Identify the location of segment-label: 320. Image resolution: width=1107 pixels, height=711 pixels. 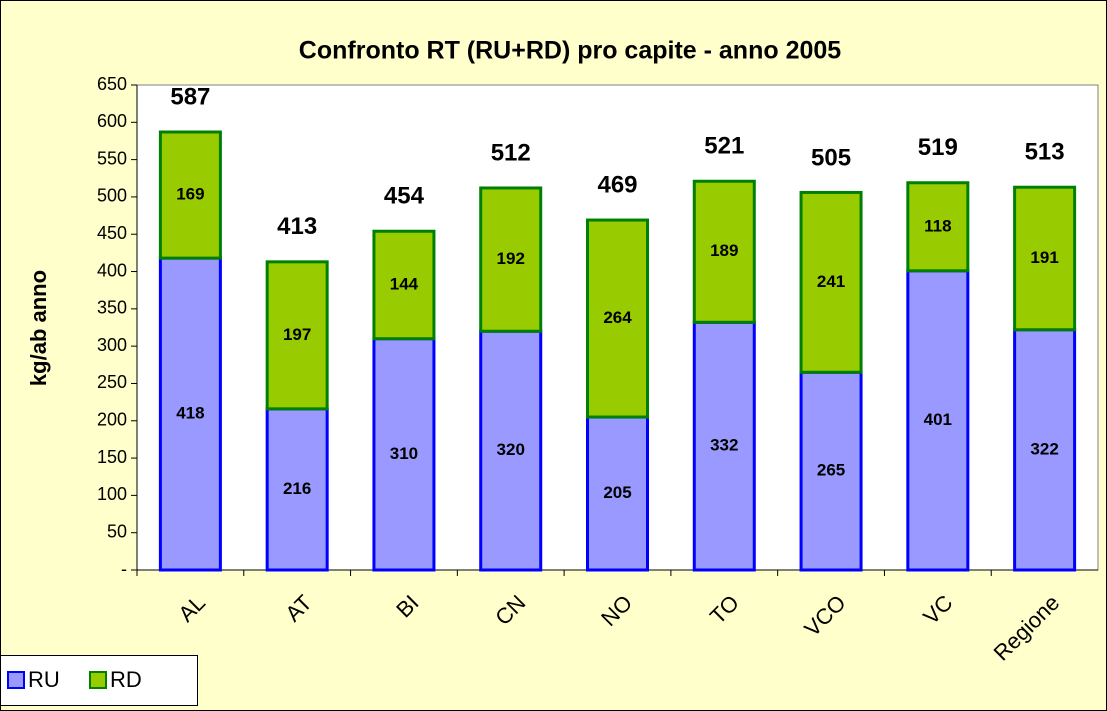
(511, 449).